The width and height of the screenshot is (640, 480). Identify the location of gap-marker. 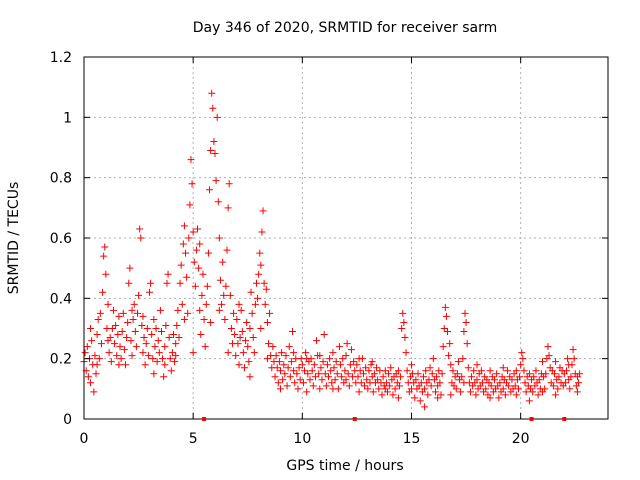
(204, 419).